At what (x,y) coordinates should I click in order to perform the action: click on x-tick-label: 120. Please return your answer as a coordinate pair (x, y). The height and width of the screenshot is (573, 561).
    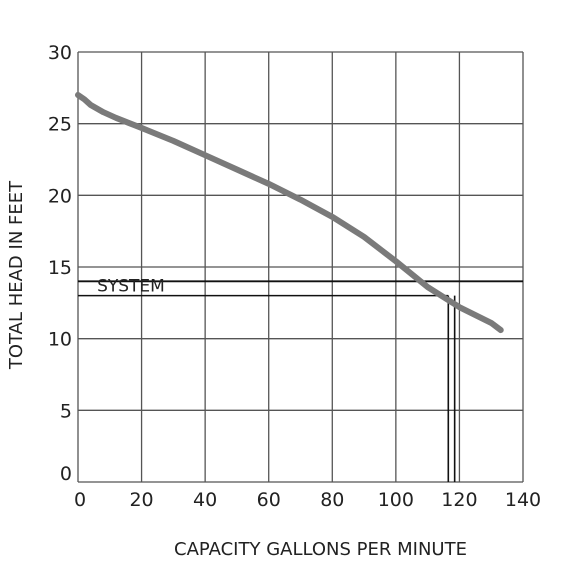
    Looking at the image, I should click on (459, 500).